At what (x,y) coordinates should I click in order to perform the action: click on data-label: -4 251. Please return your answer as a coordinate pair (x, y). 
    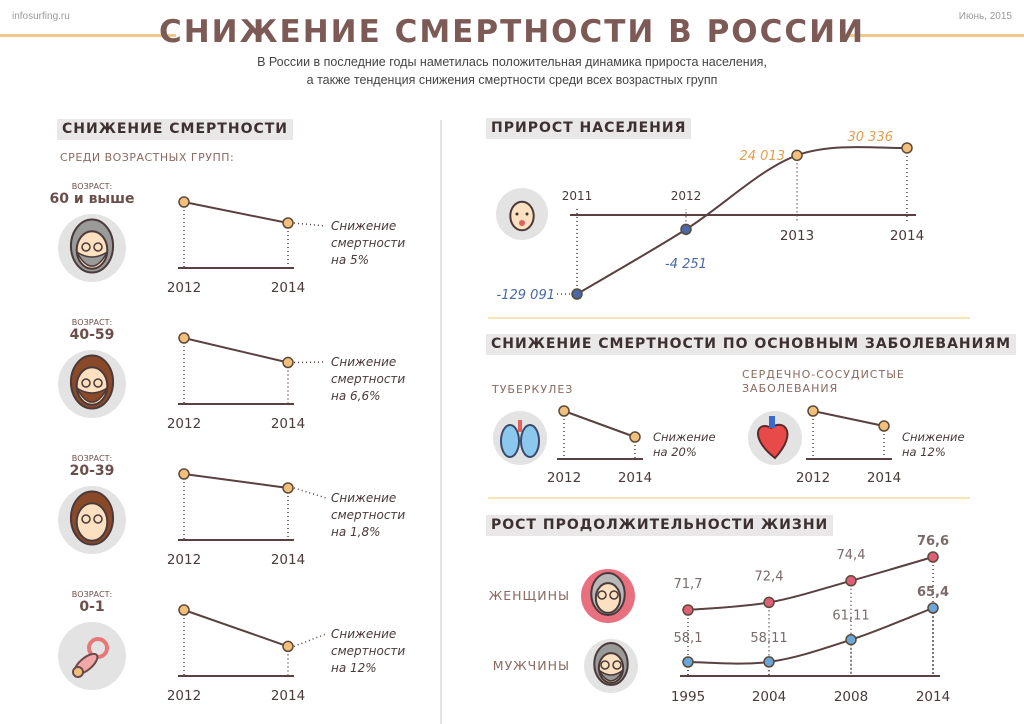
    Looking at the image, I should click on (686, 264).